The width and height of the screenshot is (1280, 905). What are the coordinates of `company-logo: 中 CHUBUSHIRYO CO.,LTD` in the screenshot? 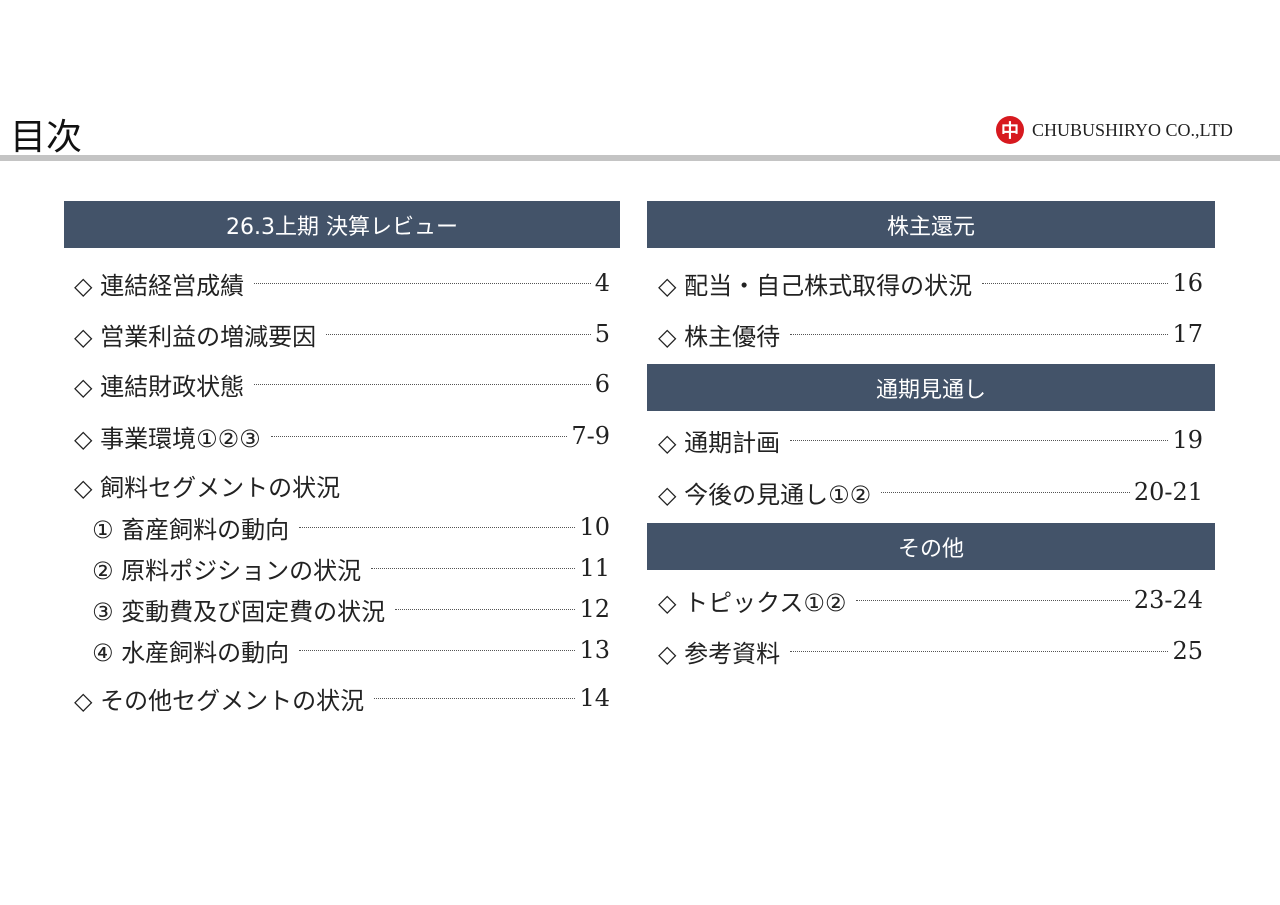 It's located at (1114, 130).